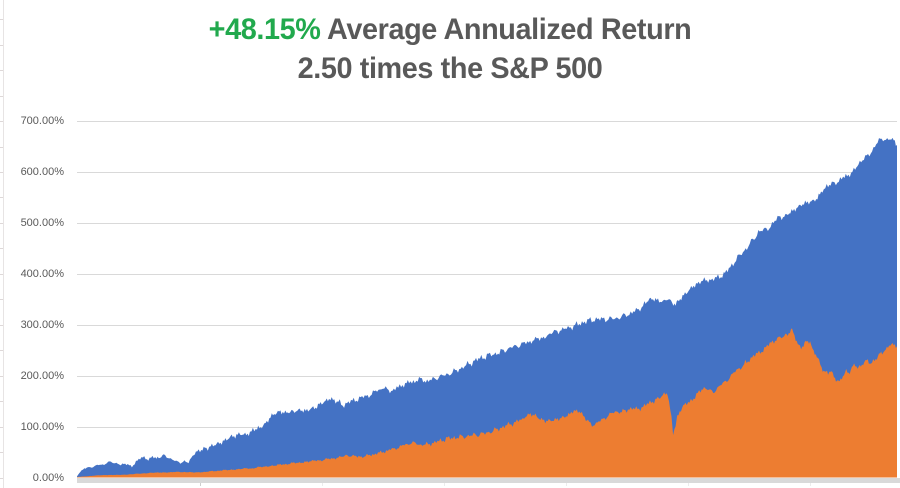 Image resolution: width=900 pixels, height=488 pixels. What do you see at coordinates (42, 222) in the screenshot?
I see `y-axis-label: 500.00%` at bounding box center [42, 222].